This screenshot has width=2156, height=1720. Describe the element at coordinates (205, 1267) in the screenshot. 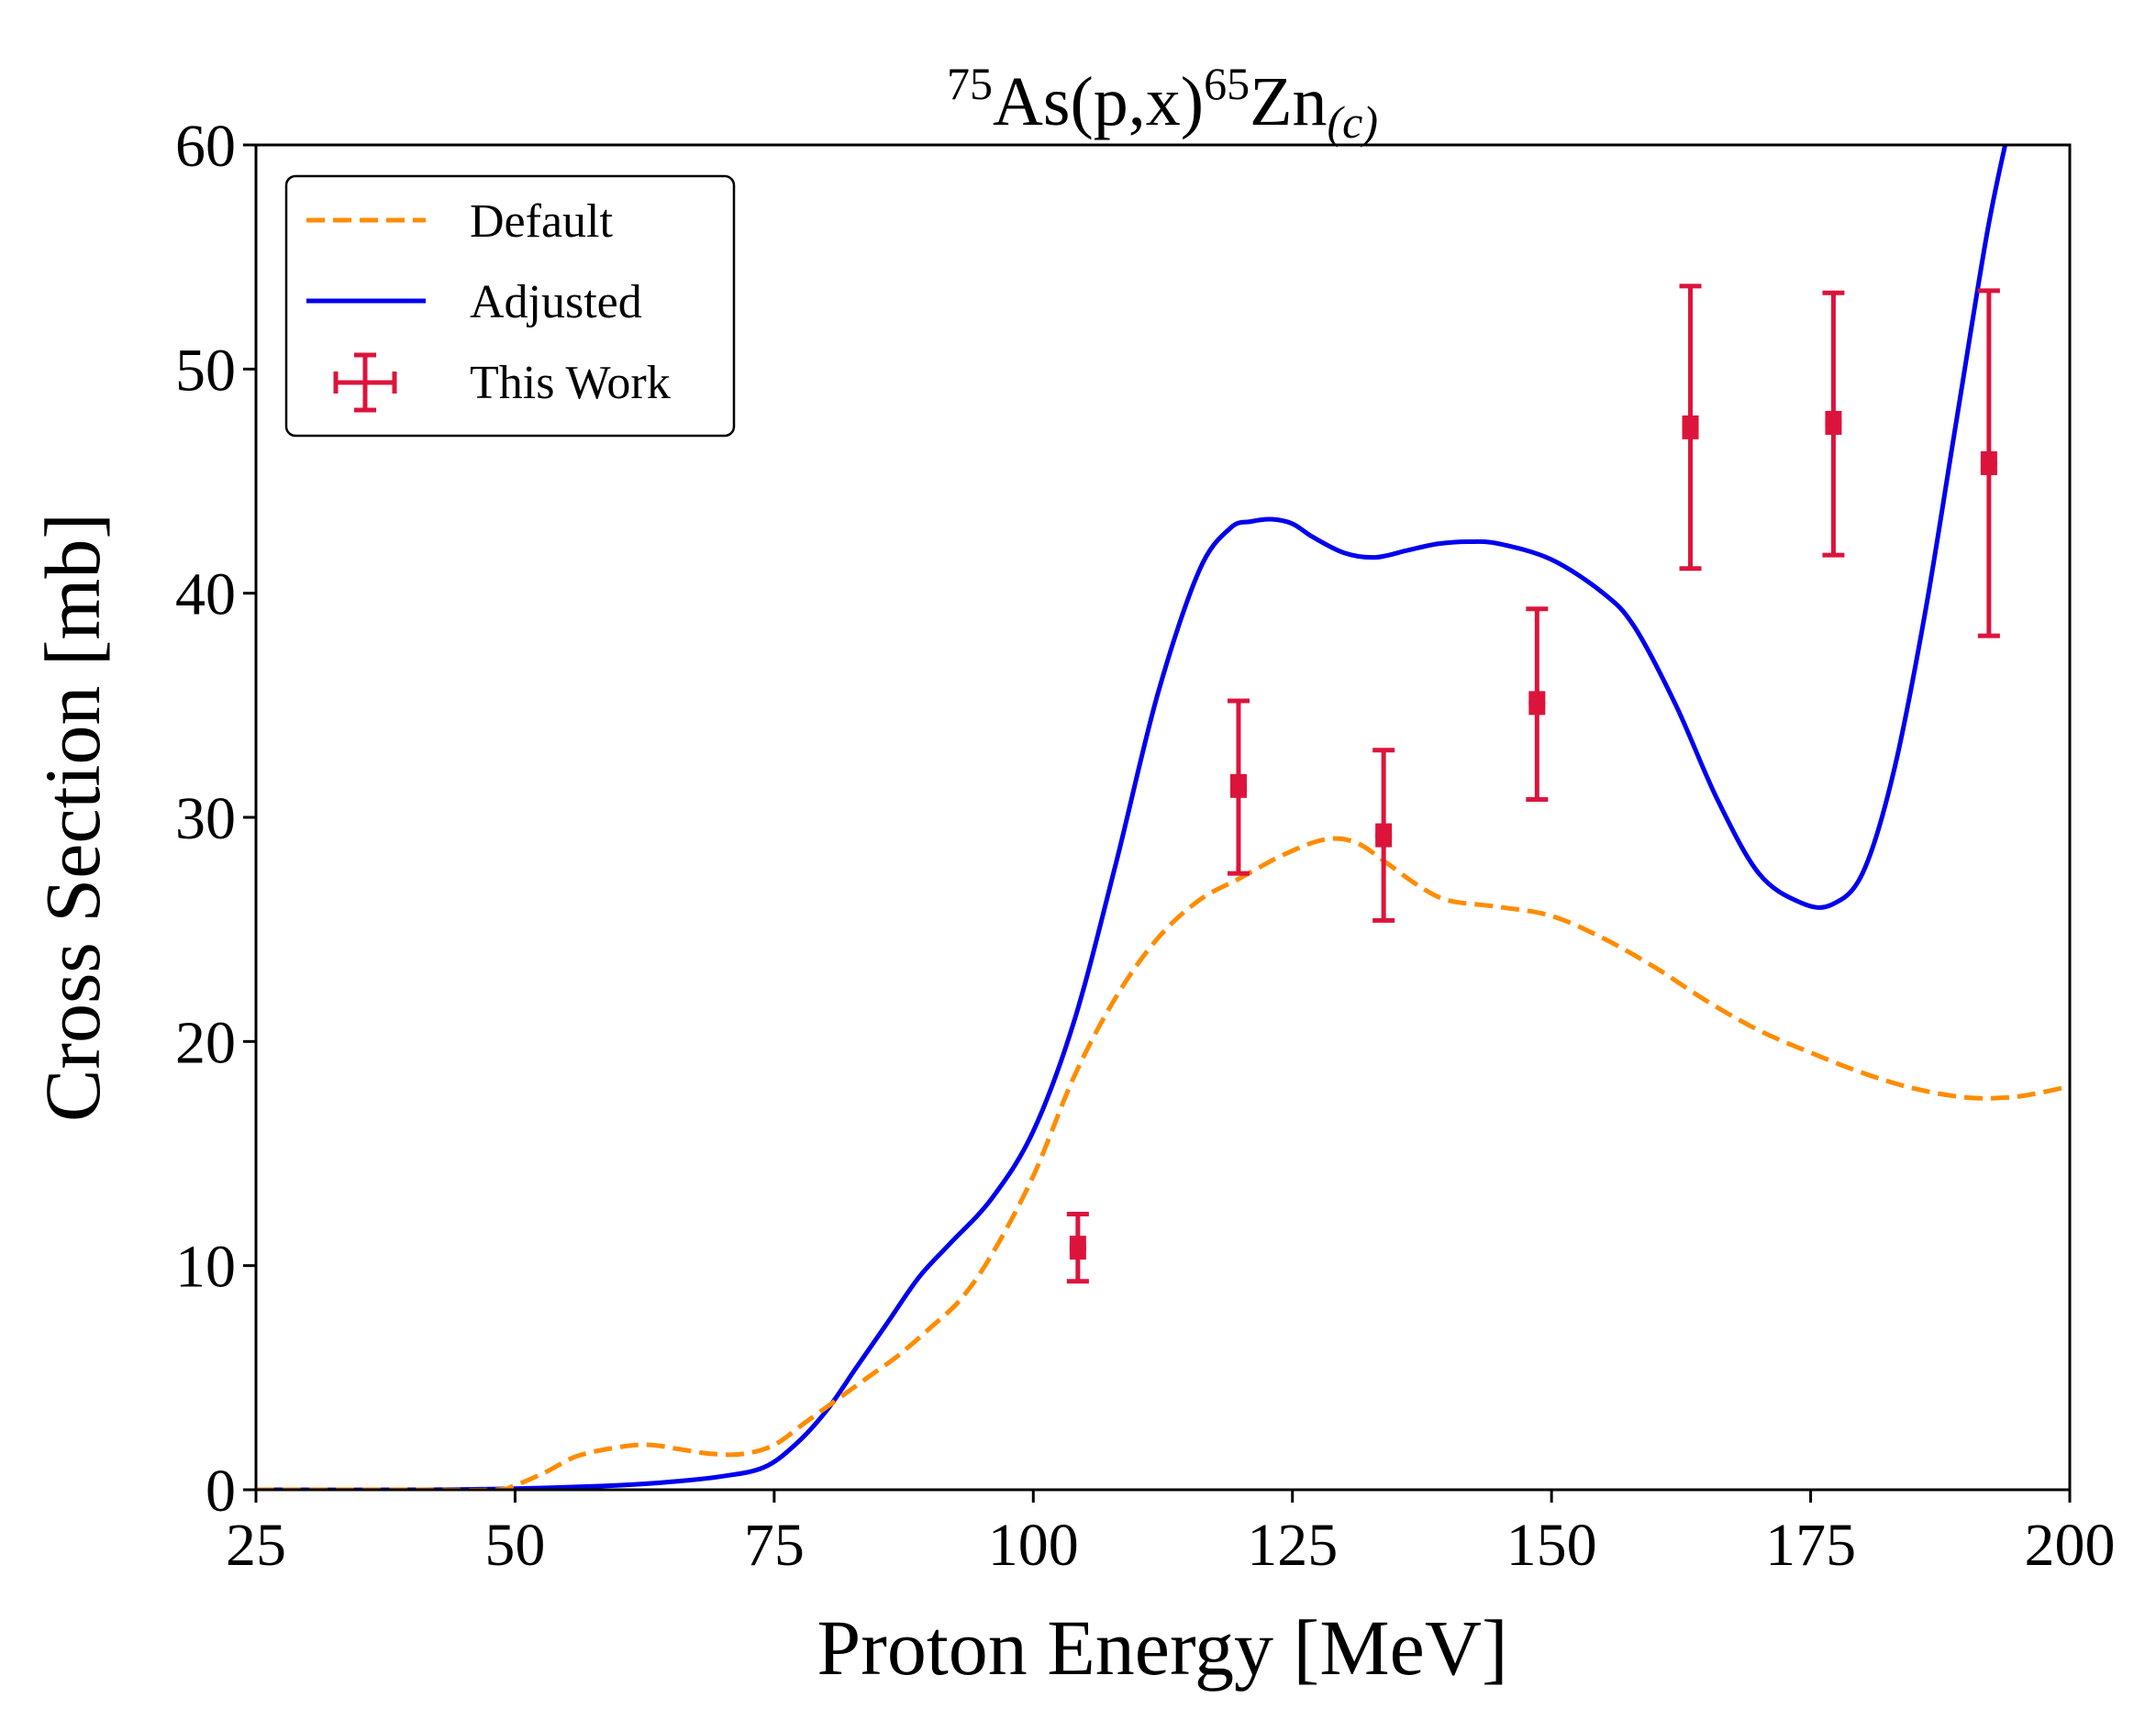

I see `y-tick-label: 10` at that location.